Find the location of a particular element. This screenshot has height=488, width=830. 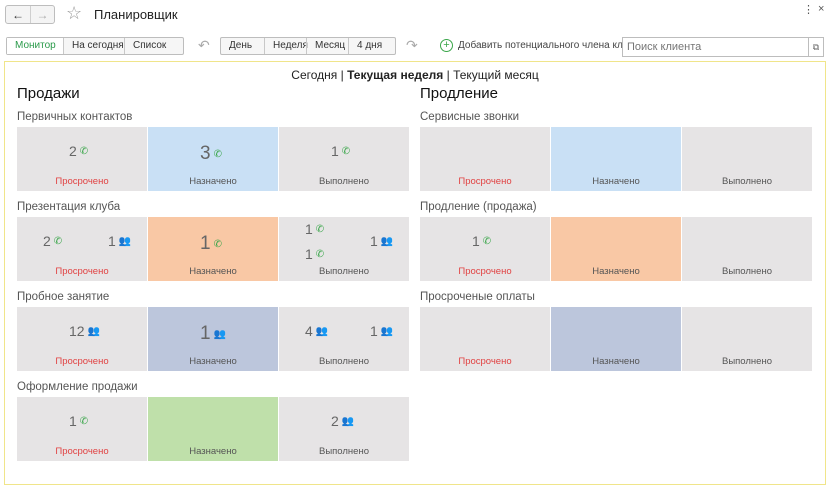

phone-cancelled-icon: ✆ is located at coordinates (320, 254).